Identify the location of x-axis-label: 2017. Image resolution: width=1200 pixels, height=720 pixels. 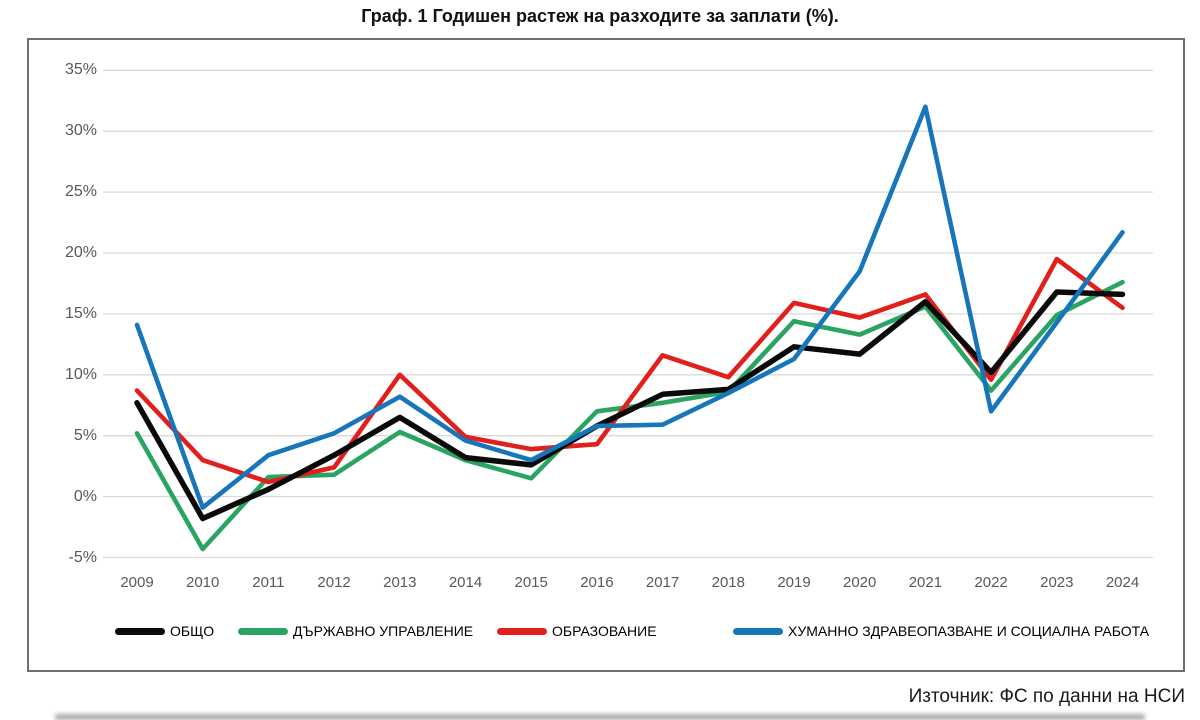
(662, 582).